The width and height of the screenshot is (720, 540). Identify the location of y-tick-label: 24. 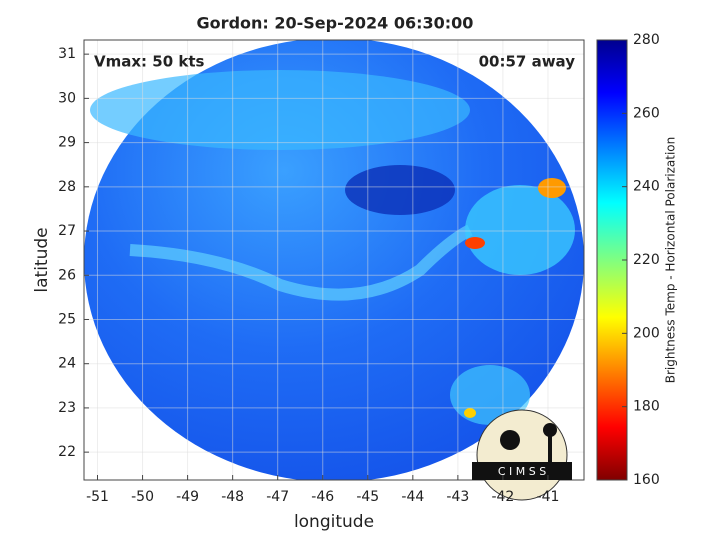
(67, 364).